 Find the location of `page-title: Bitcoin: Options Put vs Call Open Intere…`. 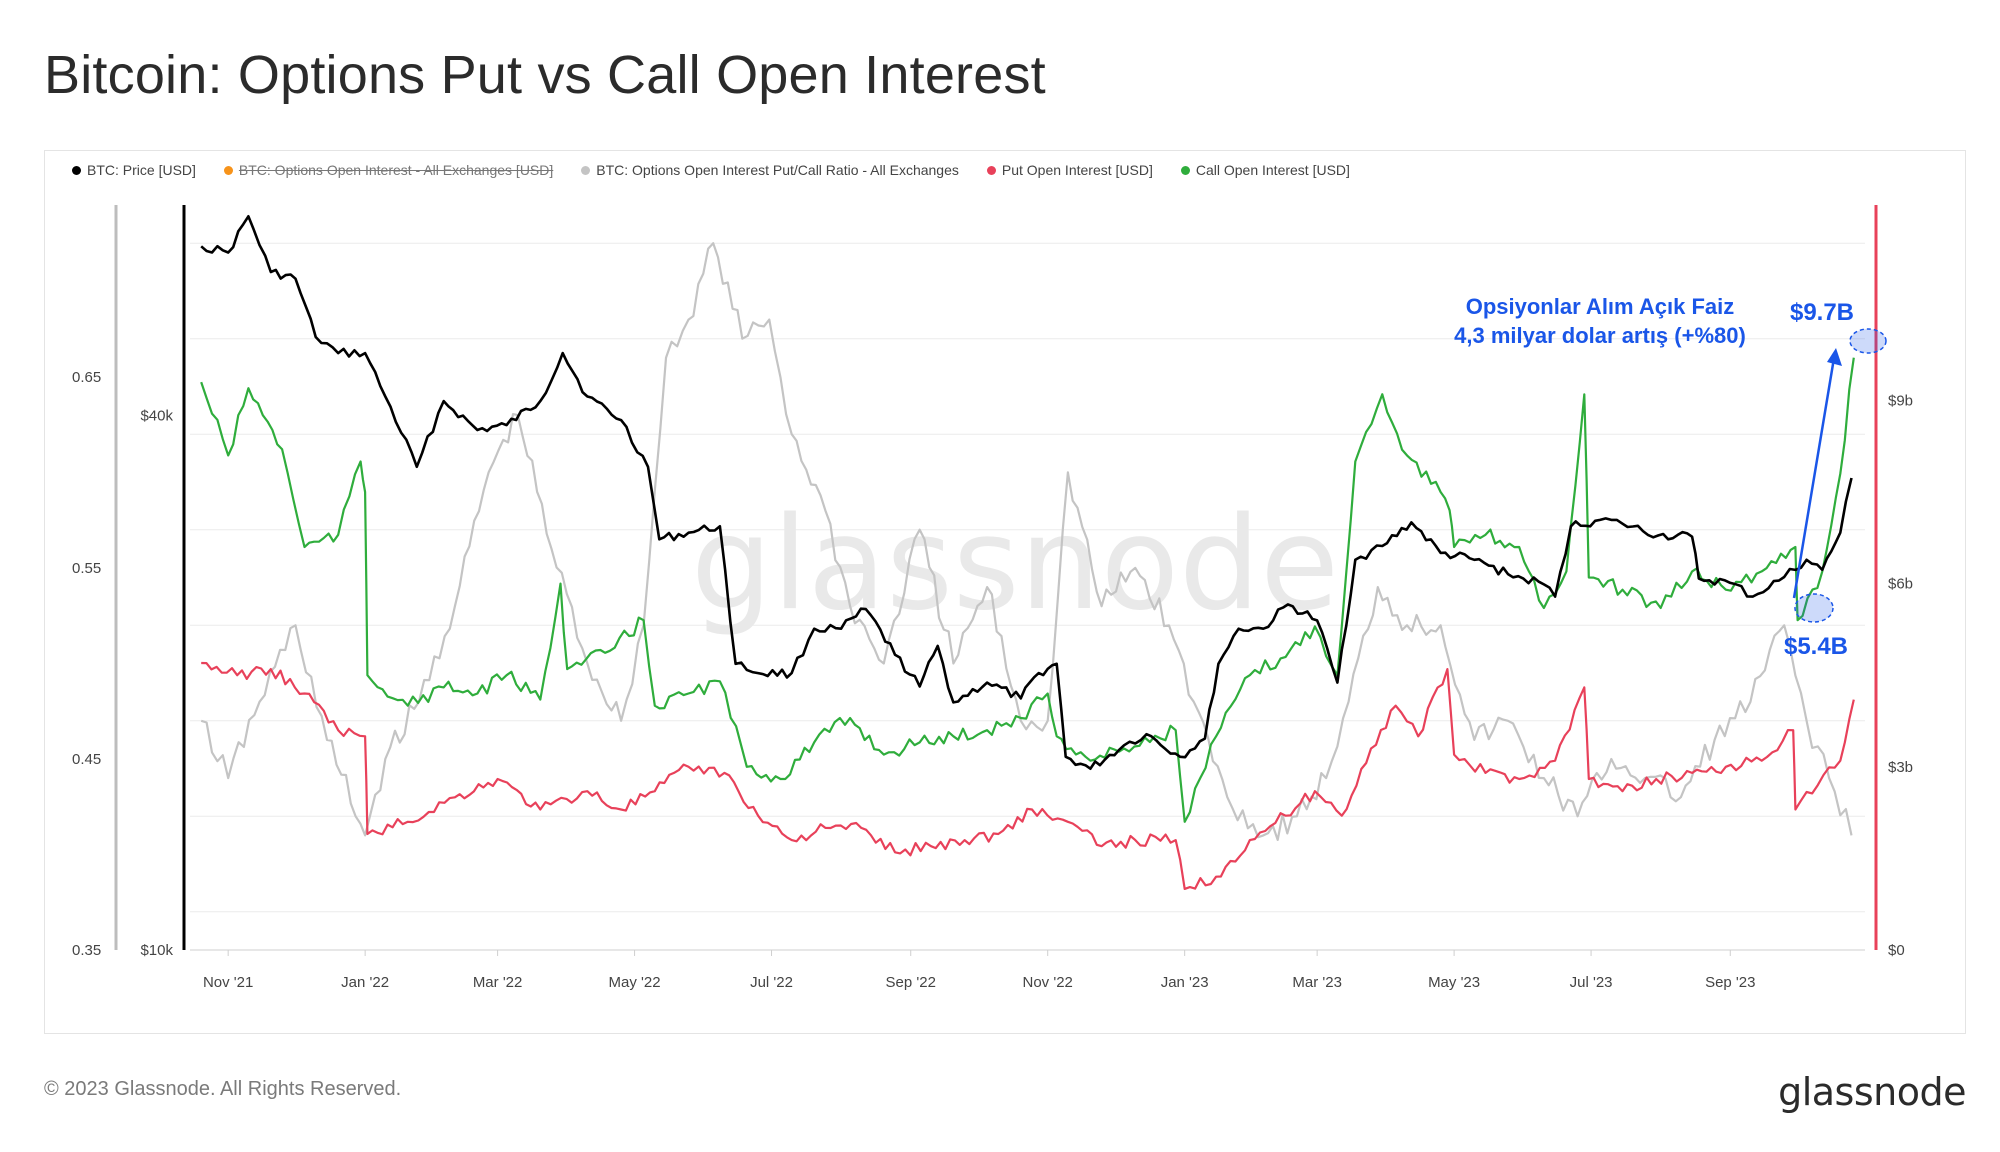

page-title: Bitcoin: Options Put vs Call Open Intere… is located at coordinates (545, 75).